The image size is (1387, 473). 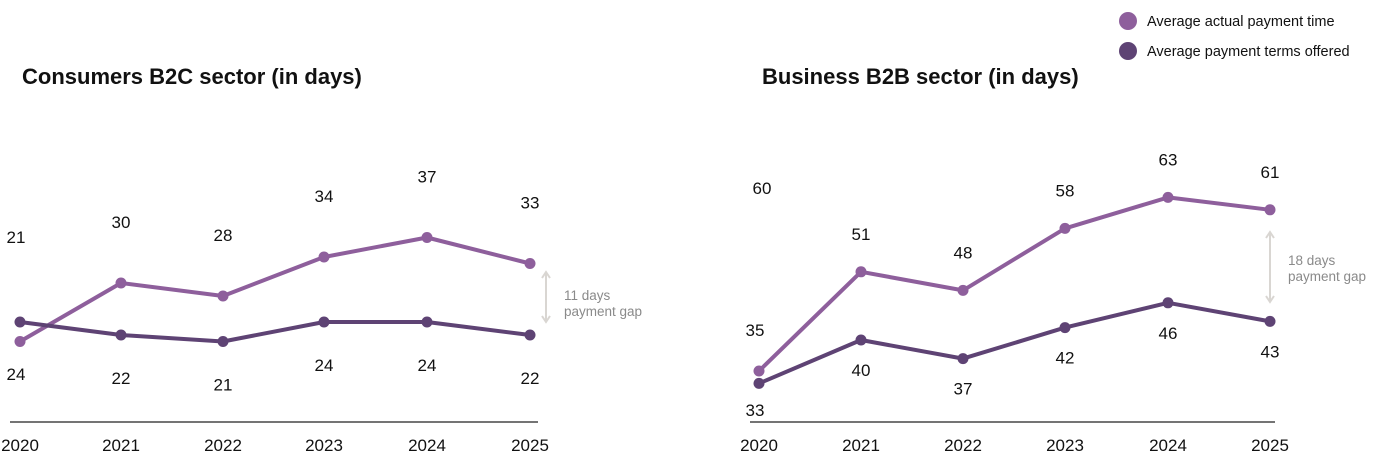 I want to click on legend-marker-terms, so click(x=1128, y=51).